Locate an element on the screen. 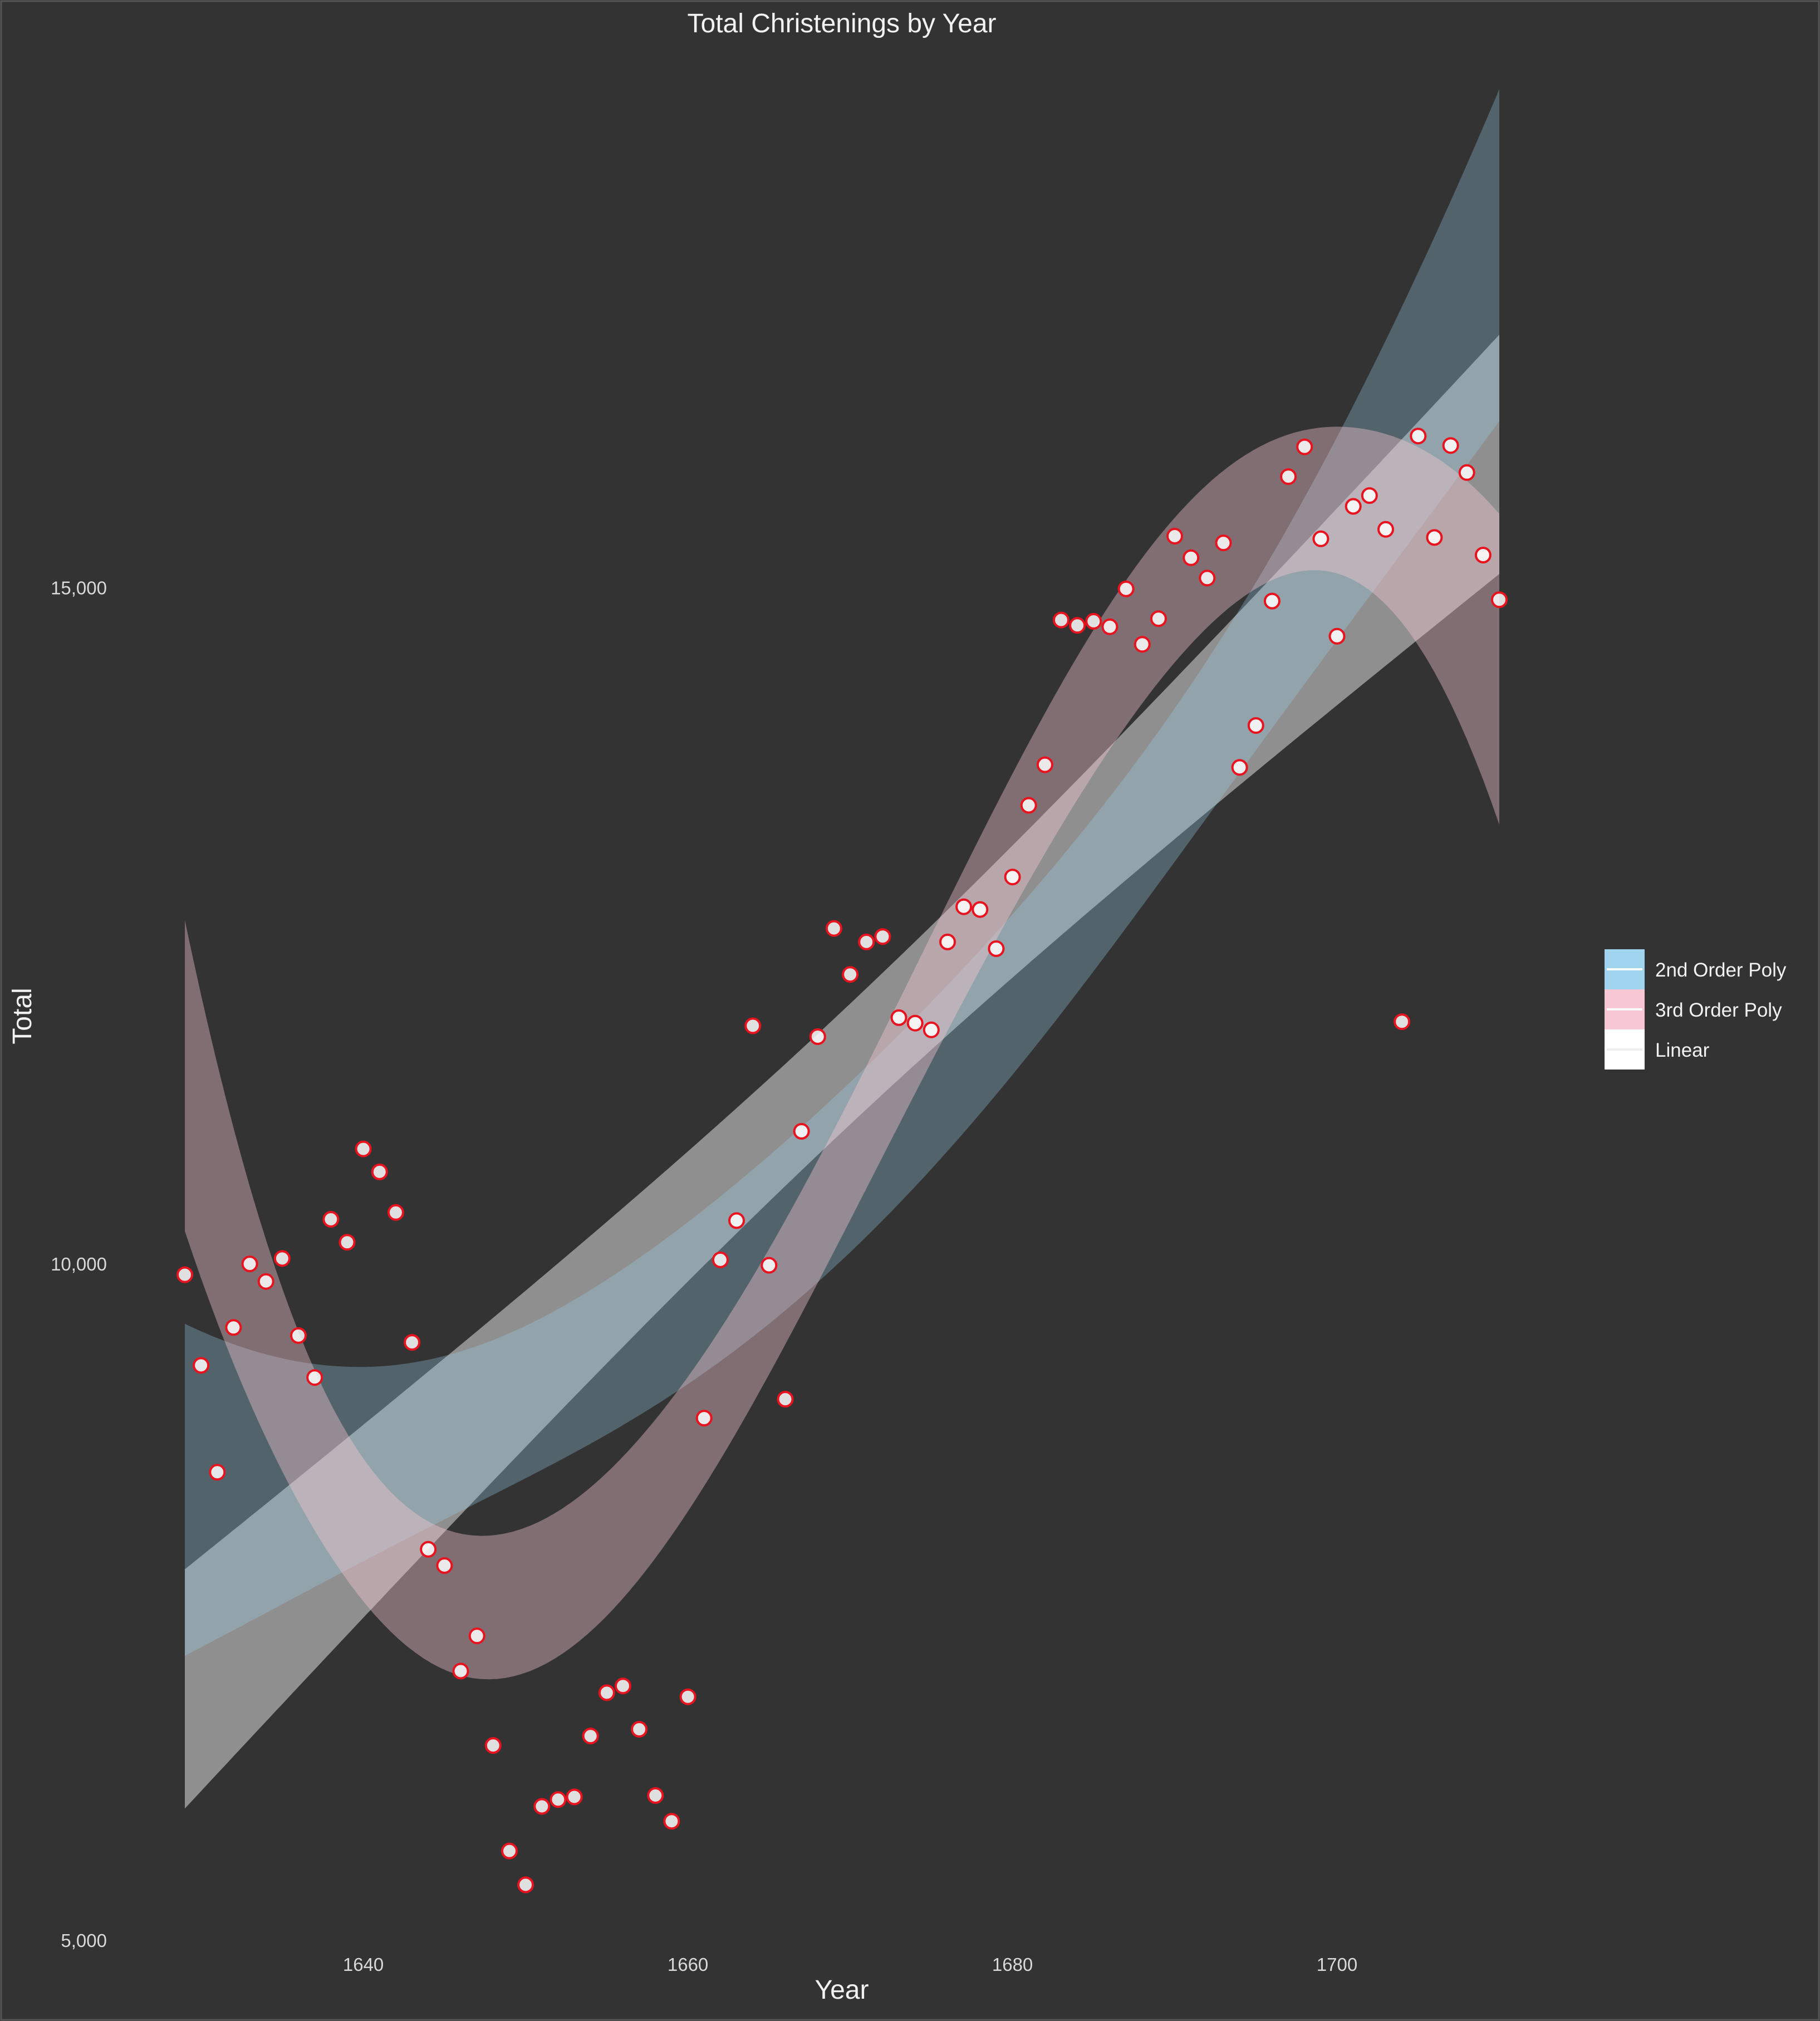 The height and width of the screenshot is (2021, 1820). y-axis-title: Total is located at coordinates (22, 1016).